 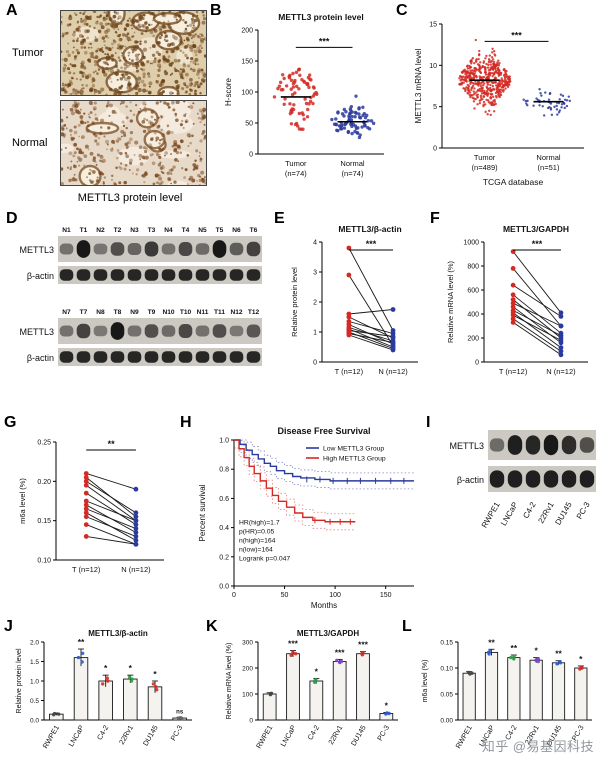 What do you see at coordinates (152, 230) in the screenshot?
I see `svg-text: T3` at bounding box center [152, 230].